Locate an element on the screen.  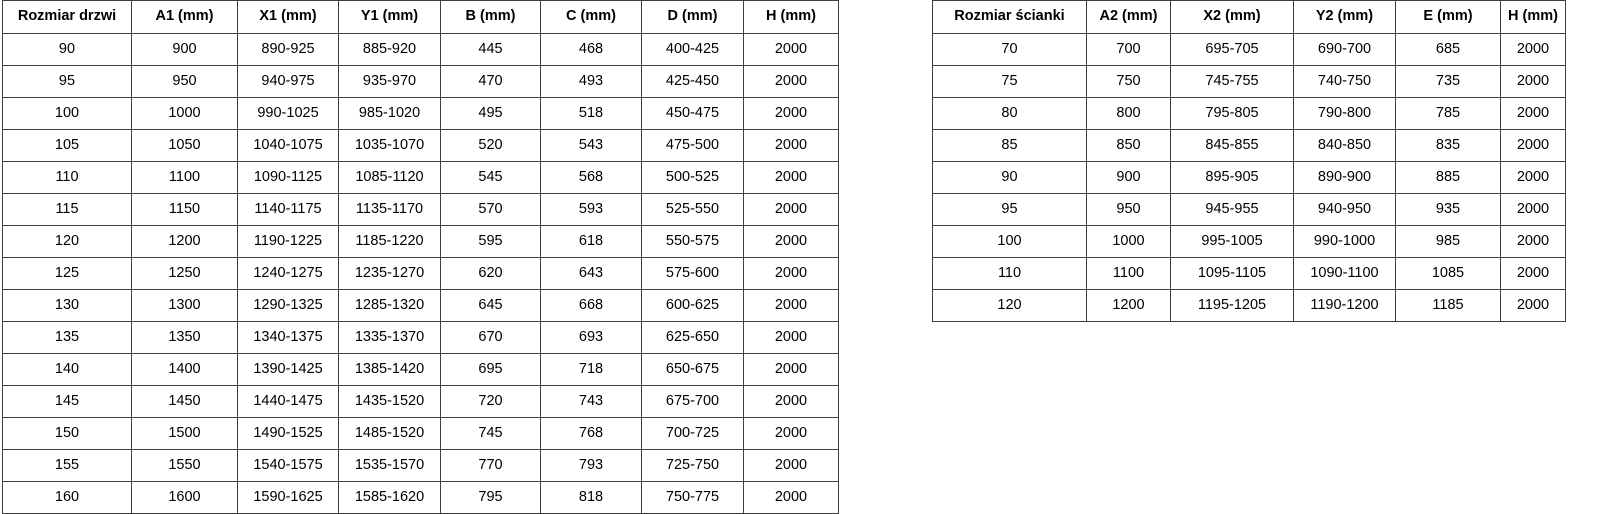
table-cell: 75 is located at coordinates (1009, 81).